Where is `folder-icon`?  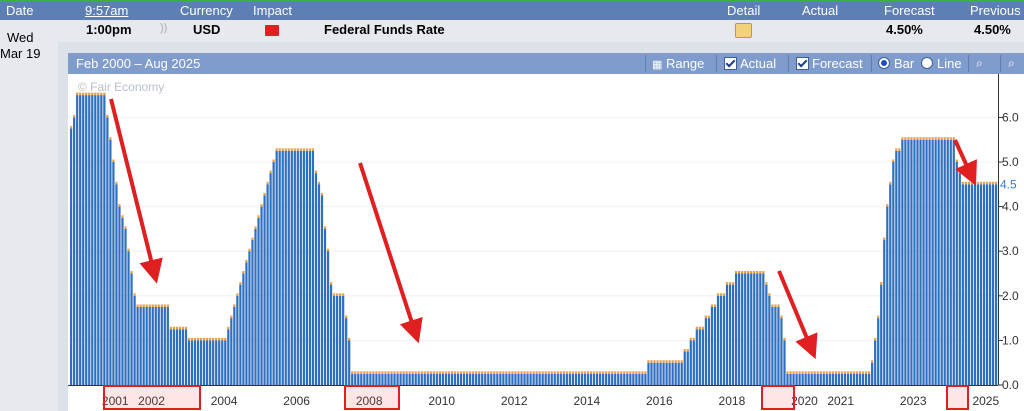 folder-icon is located at coordinates (743, 30).